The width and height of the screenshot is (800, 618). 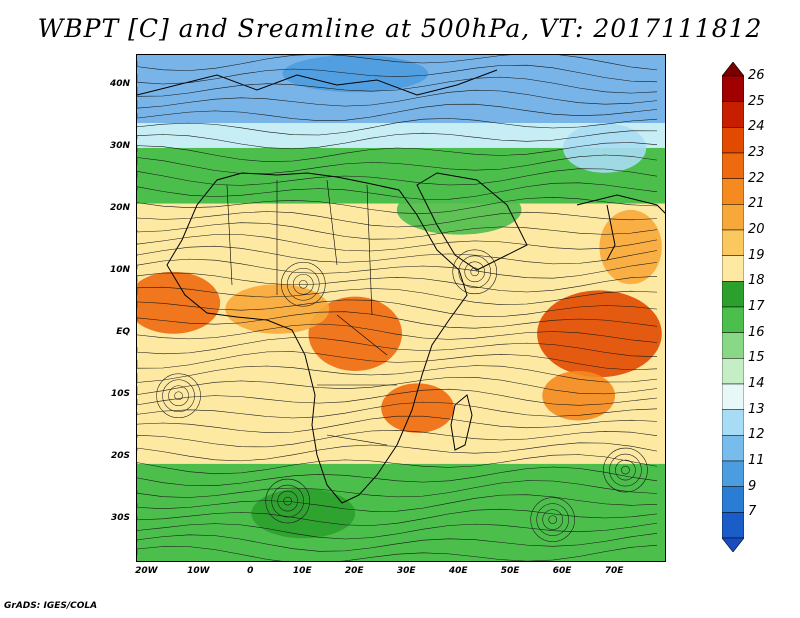 What do you see at coordinates (119, 269) in the screenshot?
I see `lat-label: 10N` at bounding box center [119, 269].